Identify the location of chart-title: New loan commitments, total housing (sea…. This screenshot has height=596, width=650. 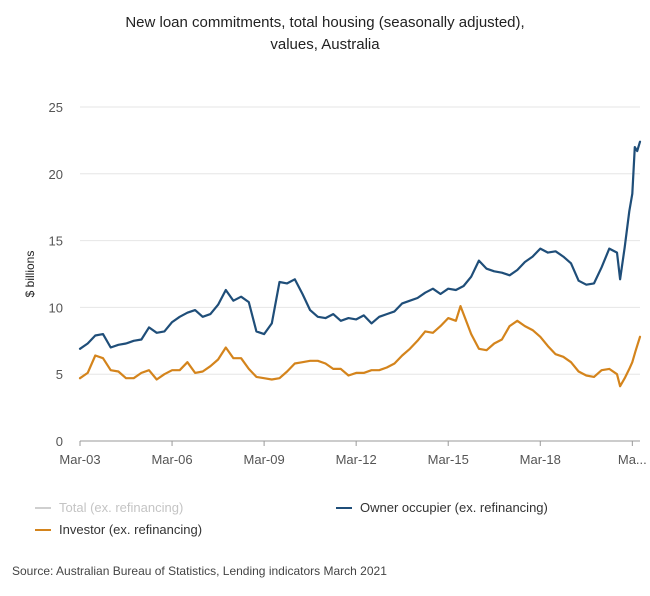
(325, 34).